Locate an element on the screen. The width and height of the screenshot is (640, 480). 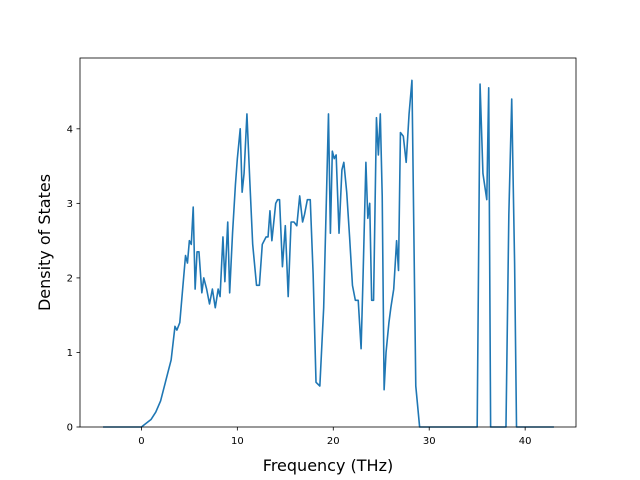
x-tick-label: 30 is located at coordinates (429, 441).